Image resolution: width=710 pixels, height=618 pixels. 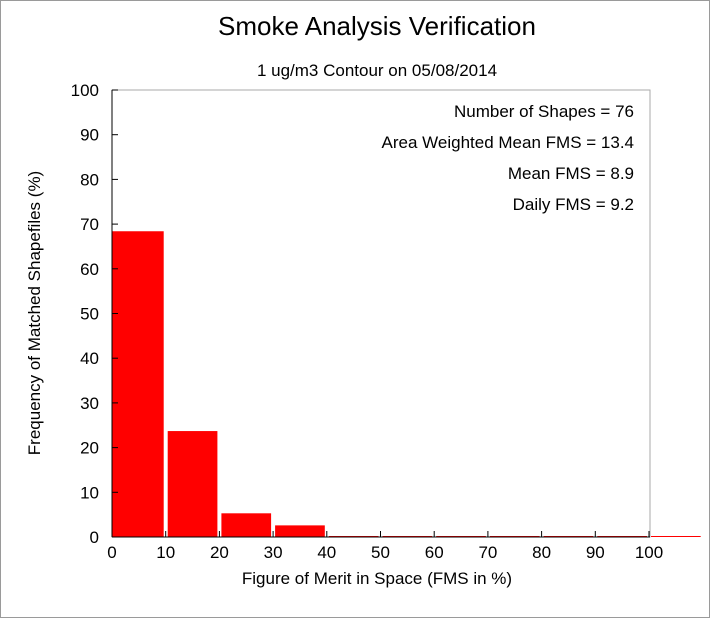 I want to click on y-ticks-group: 0 10 20 30 40 50 60 70 80 90 100, so click(x=94, y=314).